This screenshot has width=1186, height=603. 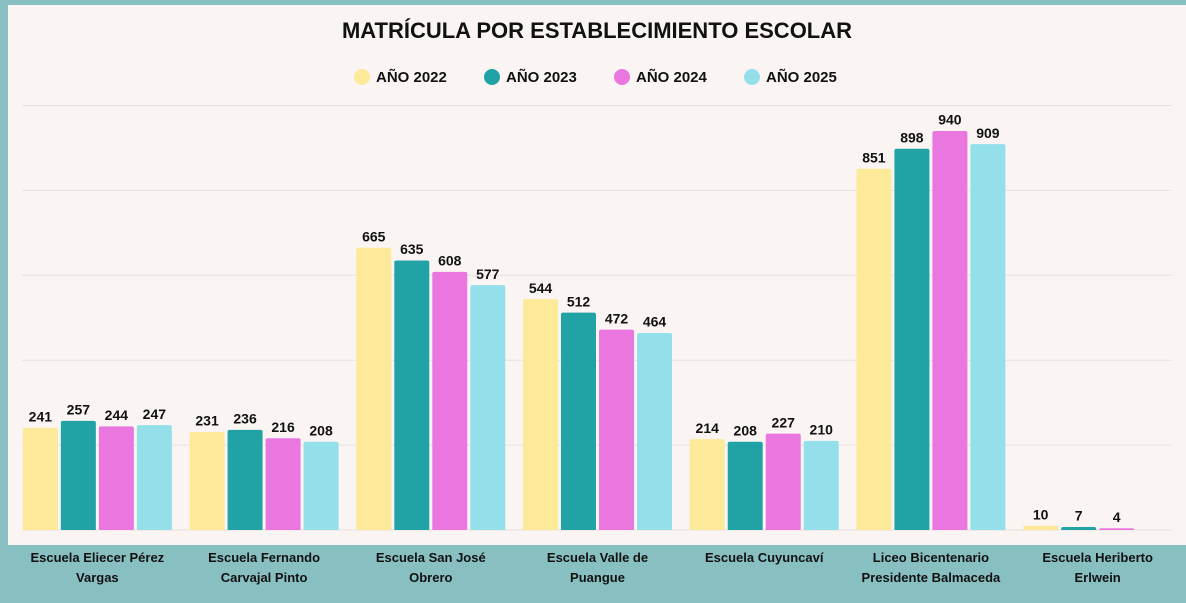 I want to click on x-tick-label: Escuela Cuyuncaví, so click(x=764, y=557).